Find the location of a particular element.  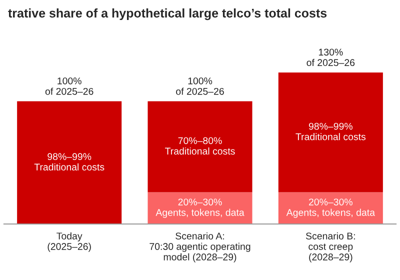

annotation: 70%–80% Traditional costs is located at coordinates (200, 146).